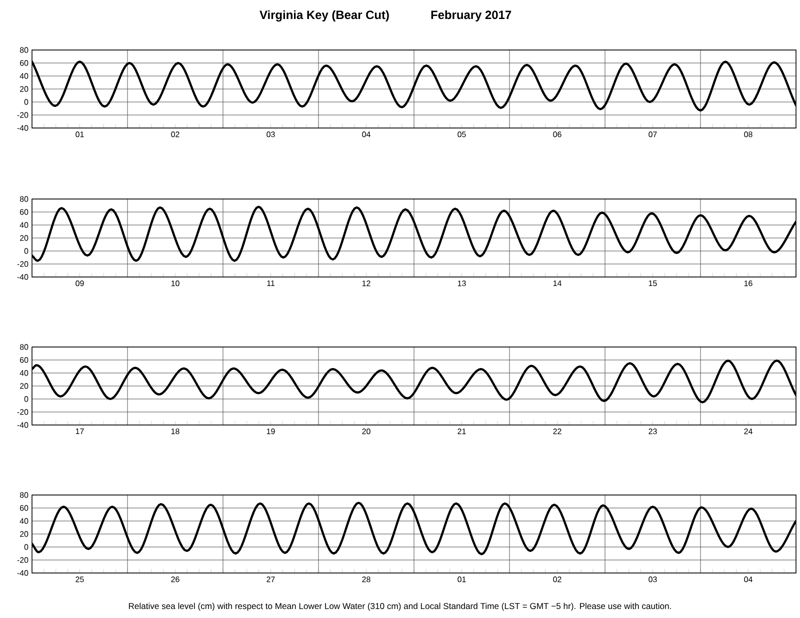 This screenshot has height=618, width=800. What do you see at coordinates (399, 606) in the screenshot?
I see `text: Relative sea level (cm) with respect to Mean Lower Low Water (310 cm) and Local Standard Time (LST = GMT −5 hr). Please use with caution.` at bounding box center [399, 606].